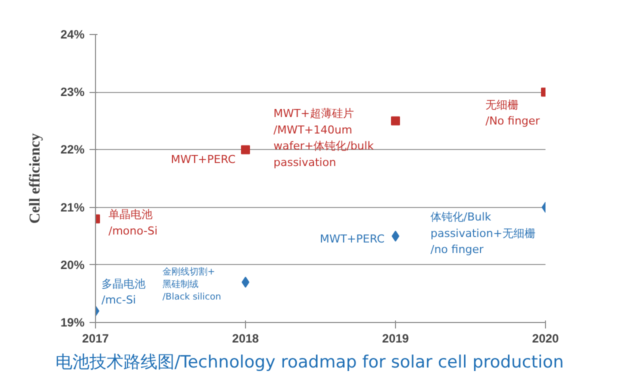  I want to click on x-tick-label: 2017, so click(96, 339).